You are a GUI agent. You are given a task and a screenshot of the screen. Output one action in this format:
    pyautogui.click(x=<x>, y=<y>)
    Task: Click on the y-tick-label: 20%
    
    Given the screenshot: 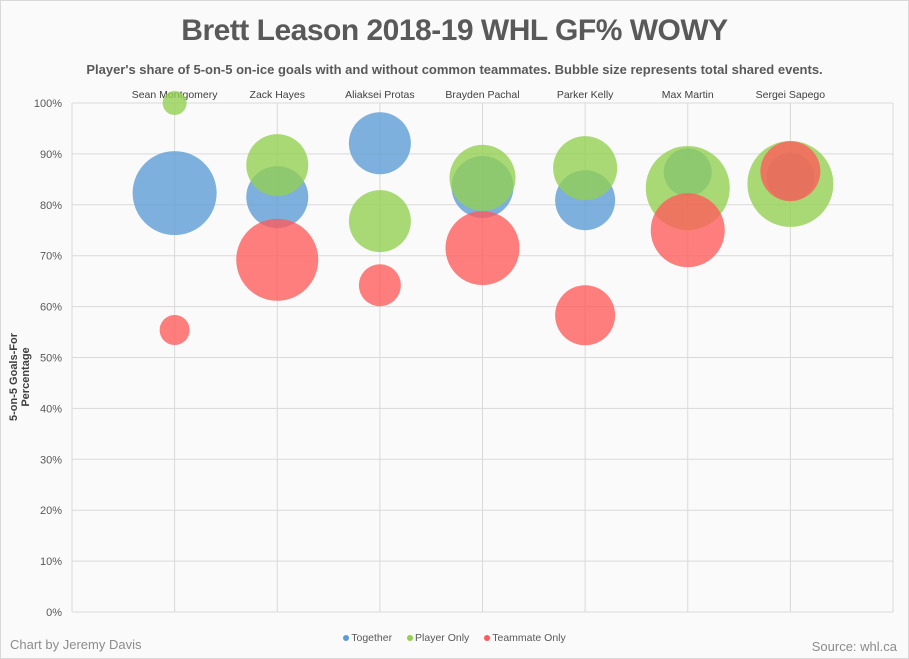 What is the action you would take?
    pyautogui.click(x=51, y=511)
    